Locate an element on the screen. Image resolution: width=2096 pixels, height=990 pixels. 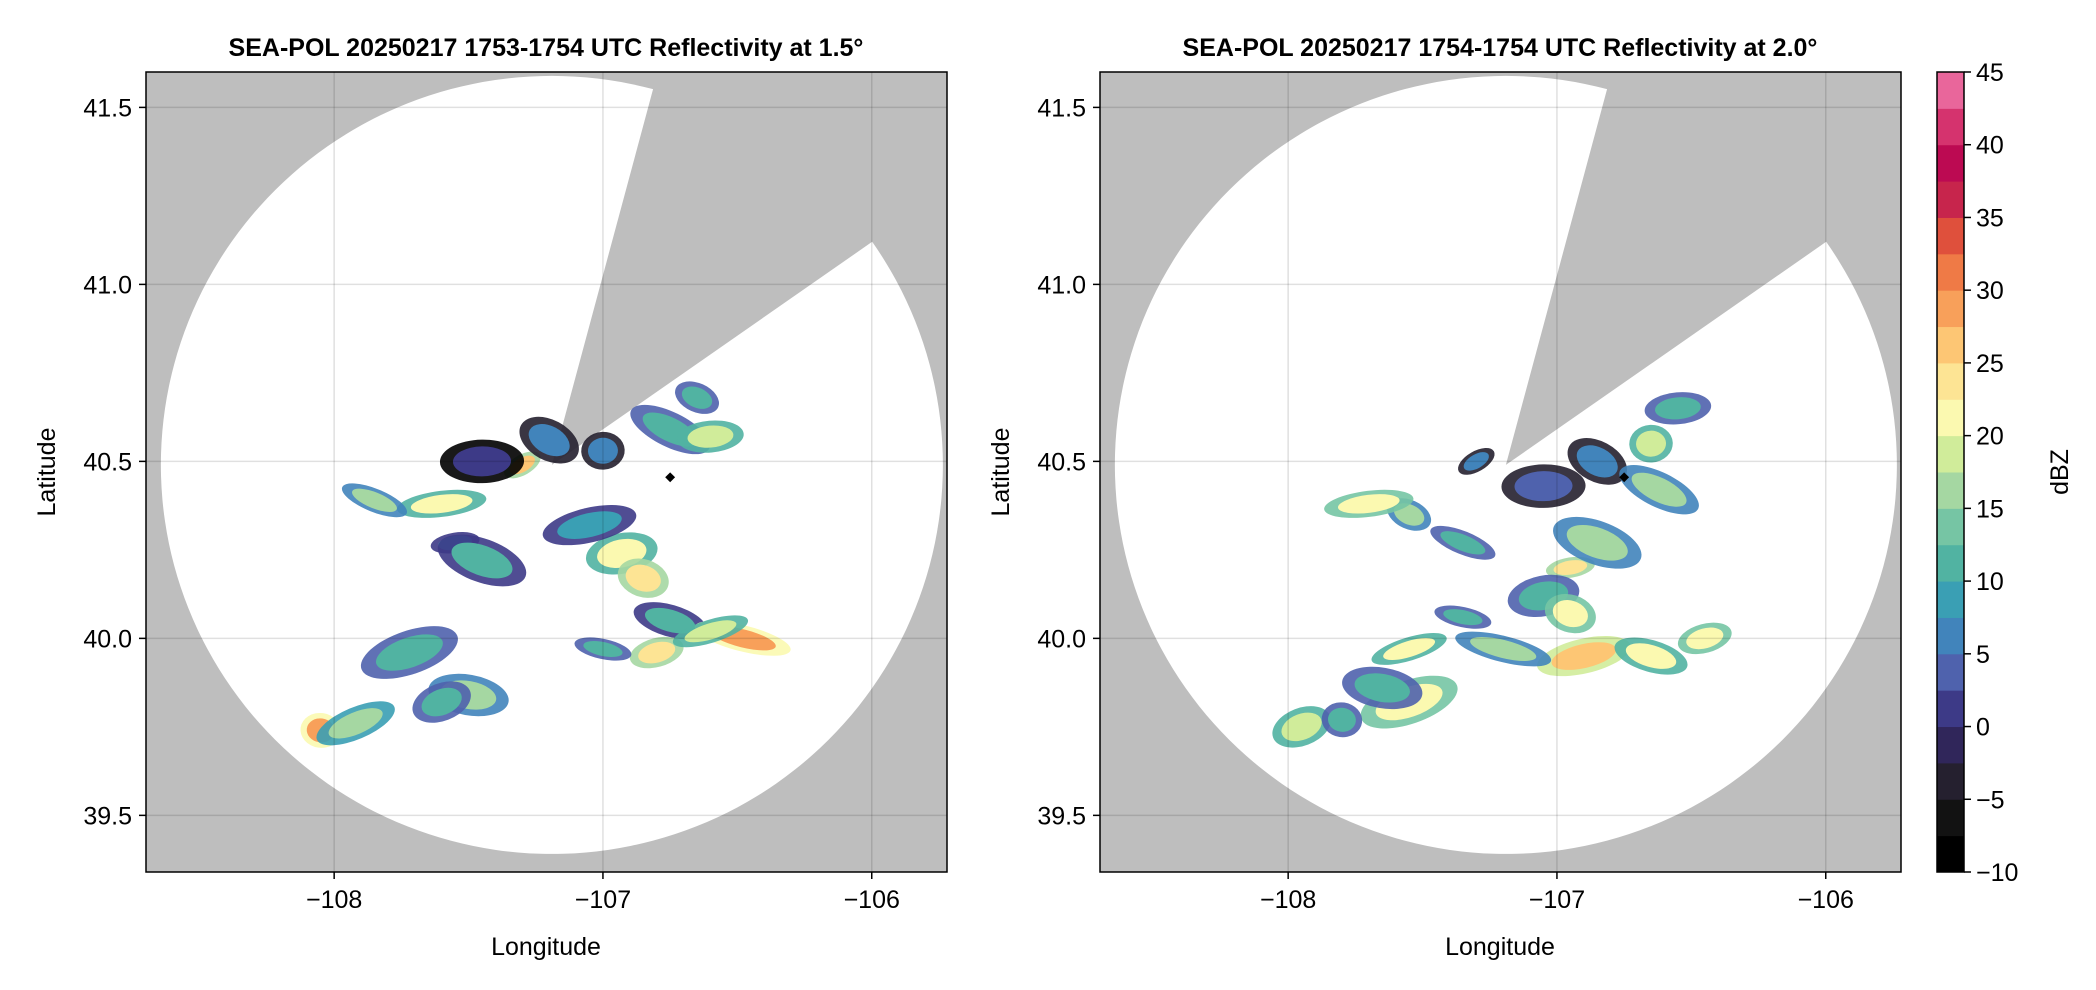
left-x-axis-label: Longitude is located at coordinates (546, 947).